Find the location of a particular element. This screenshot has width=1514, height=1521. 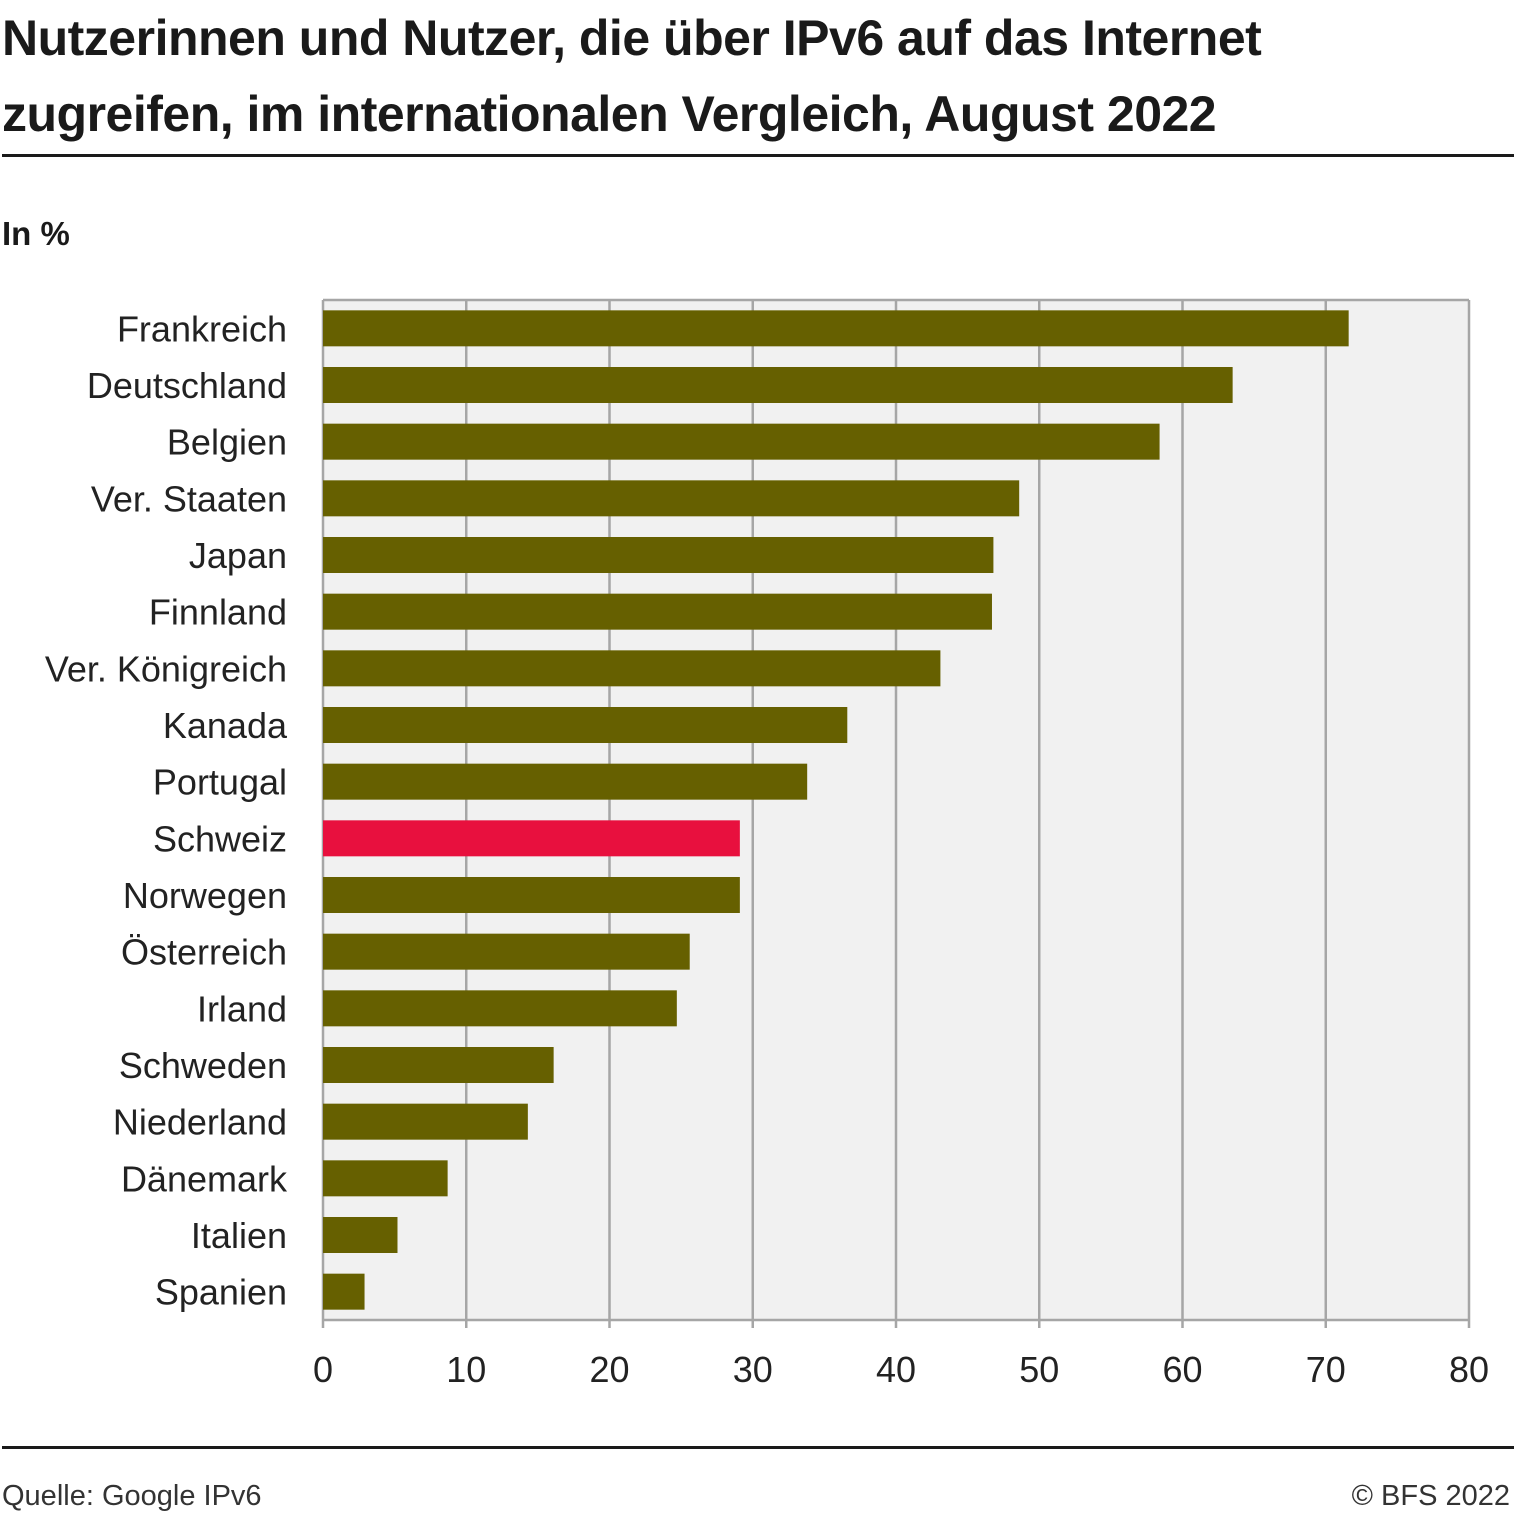

category-label: Belgien is located at coordinates (227, 442).